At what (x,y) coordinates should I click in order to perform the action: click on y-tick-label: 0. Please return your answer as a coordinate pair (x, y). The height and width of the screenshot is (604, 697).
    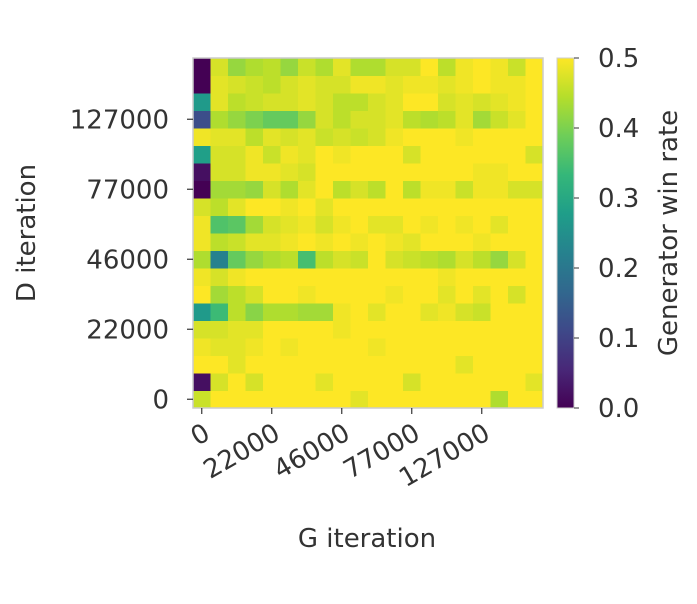
    Looking at the image, I should click on (160, 400).